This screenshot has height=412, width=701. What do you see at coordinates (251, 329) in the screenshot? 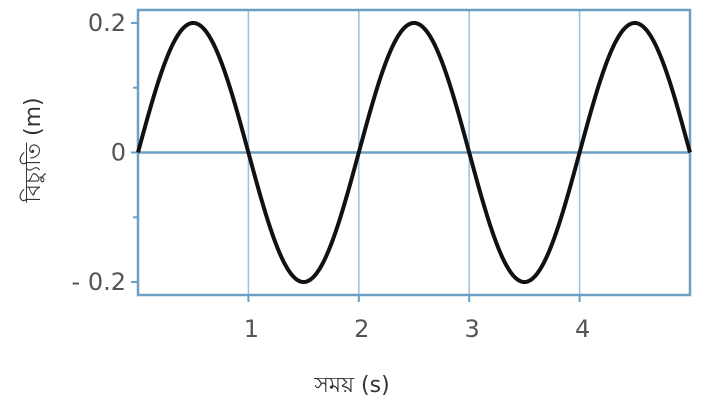
I see `x-tick-label: 1` at bounding box center [251, 329].